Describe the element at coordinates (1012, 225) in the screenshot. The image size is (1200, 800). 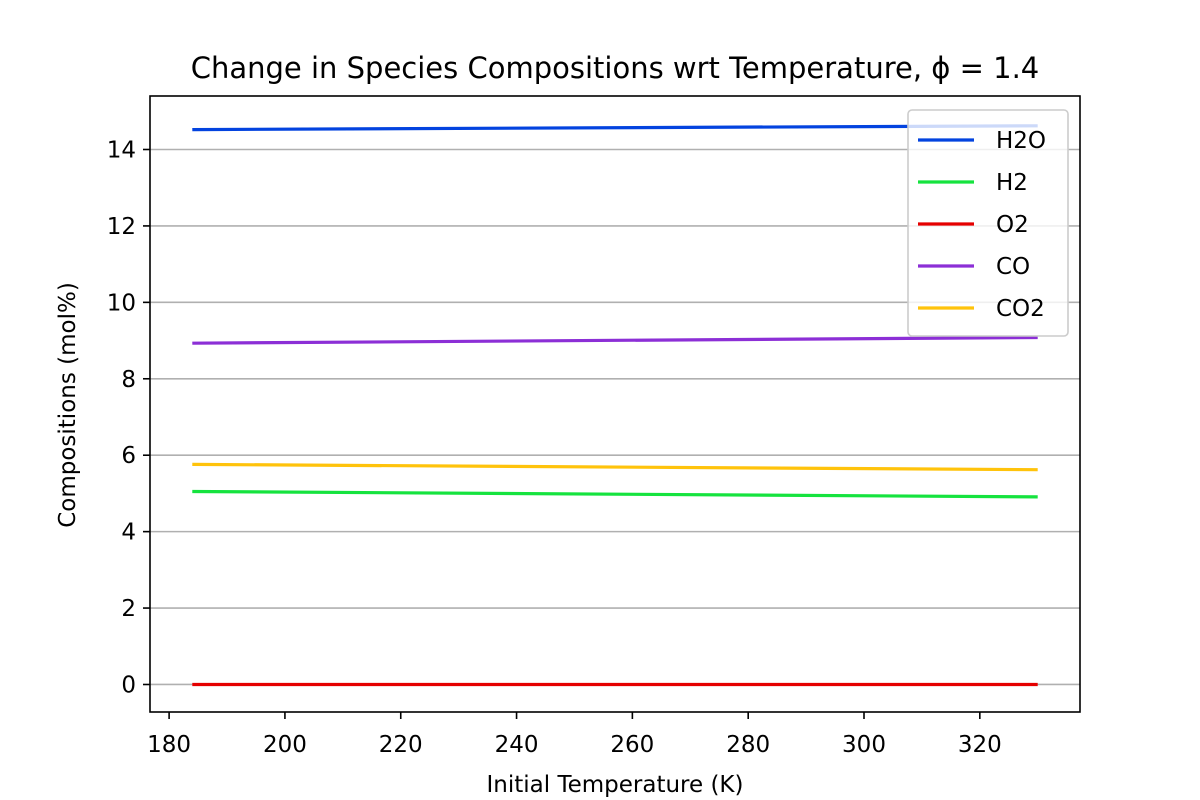
I see `legend-label-o2: O2` at that location.